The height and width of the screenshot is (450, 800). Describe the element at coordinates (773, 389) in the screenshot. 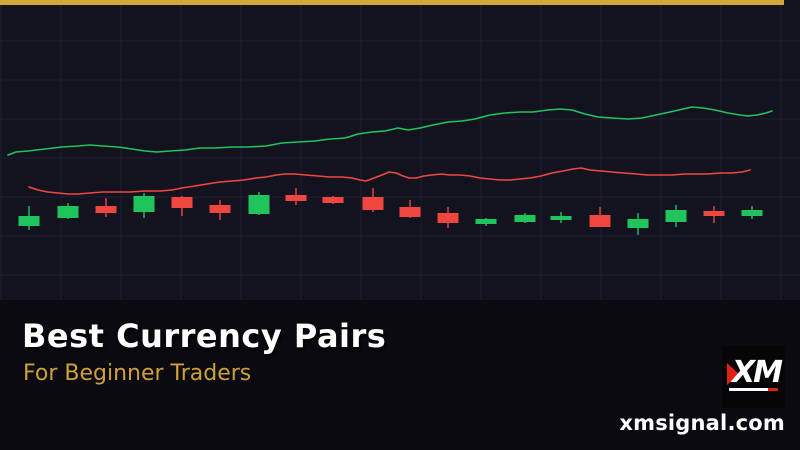

I see `logo-underline-red` at that location.